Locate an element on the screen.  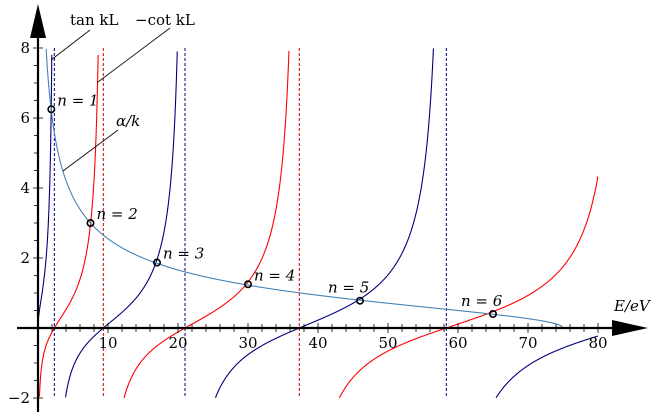
x-tick-label: 50 is located at coordinates (387, 343).